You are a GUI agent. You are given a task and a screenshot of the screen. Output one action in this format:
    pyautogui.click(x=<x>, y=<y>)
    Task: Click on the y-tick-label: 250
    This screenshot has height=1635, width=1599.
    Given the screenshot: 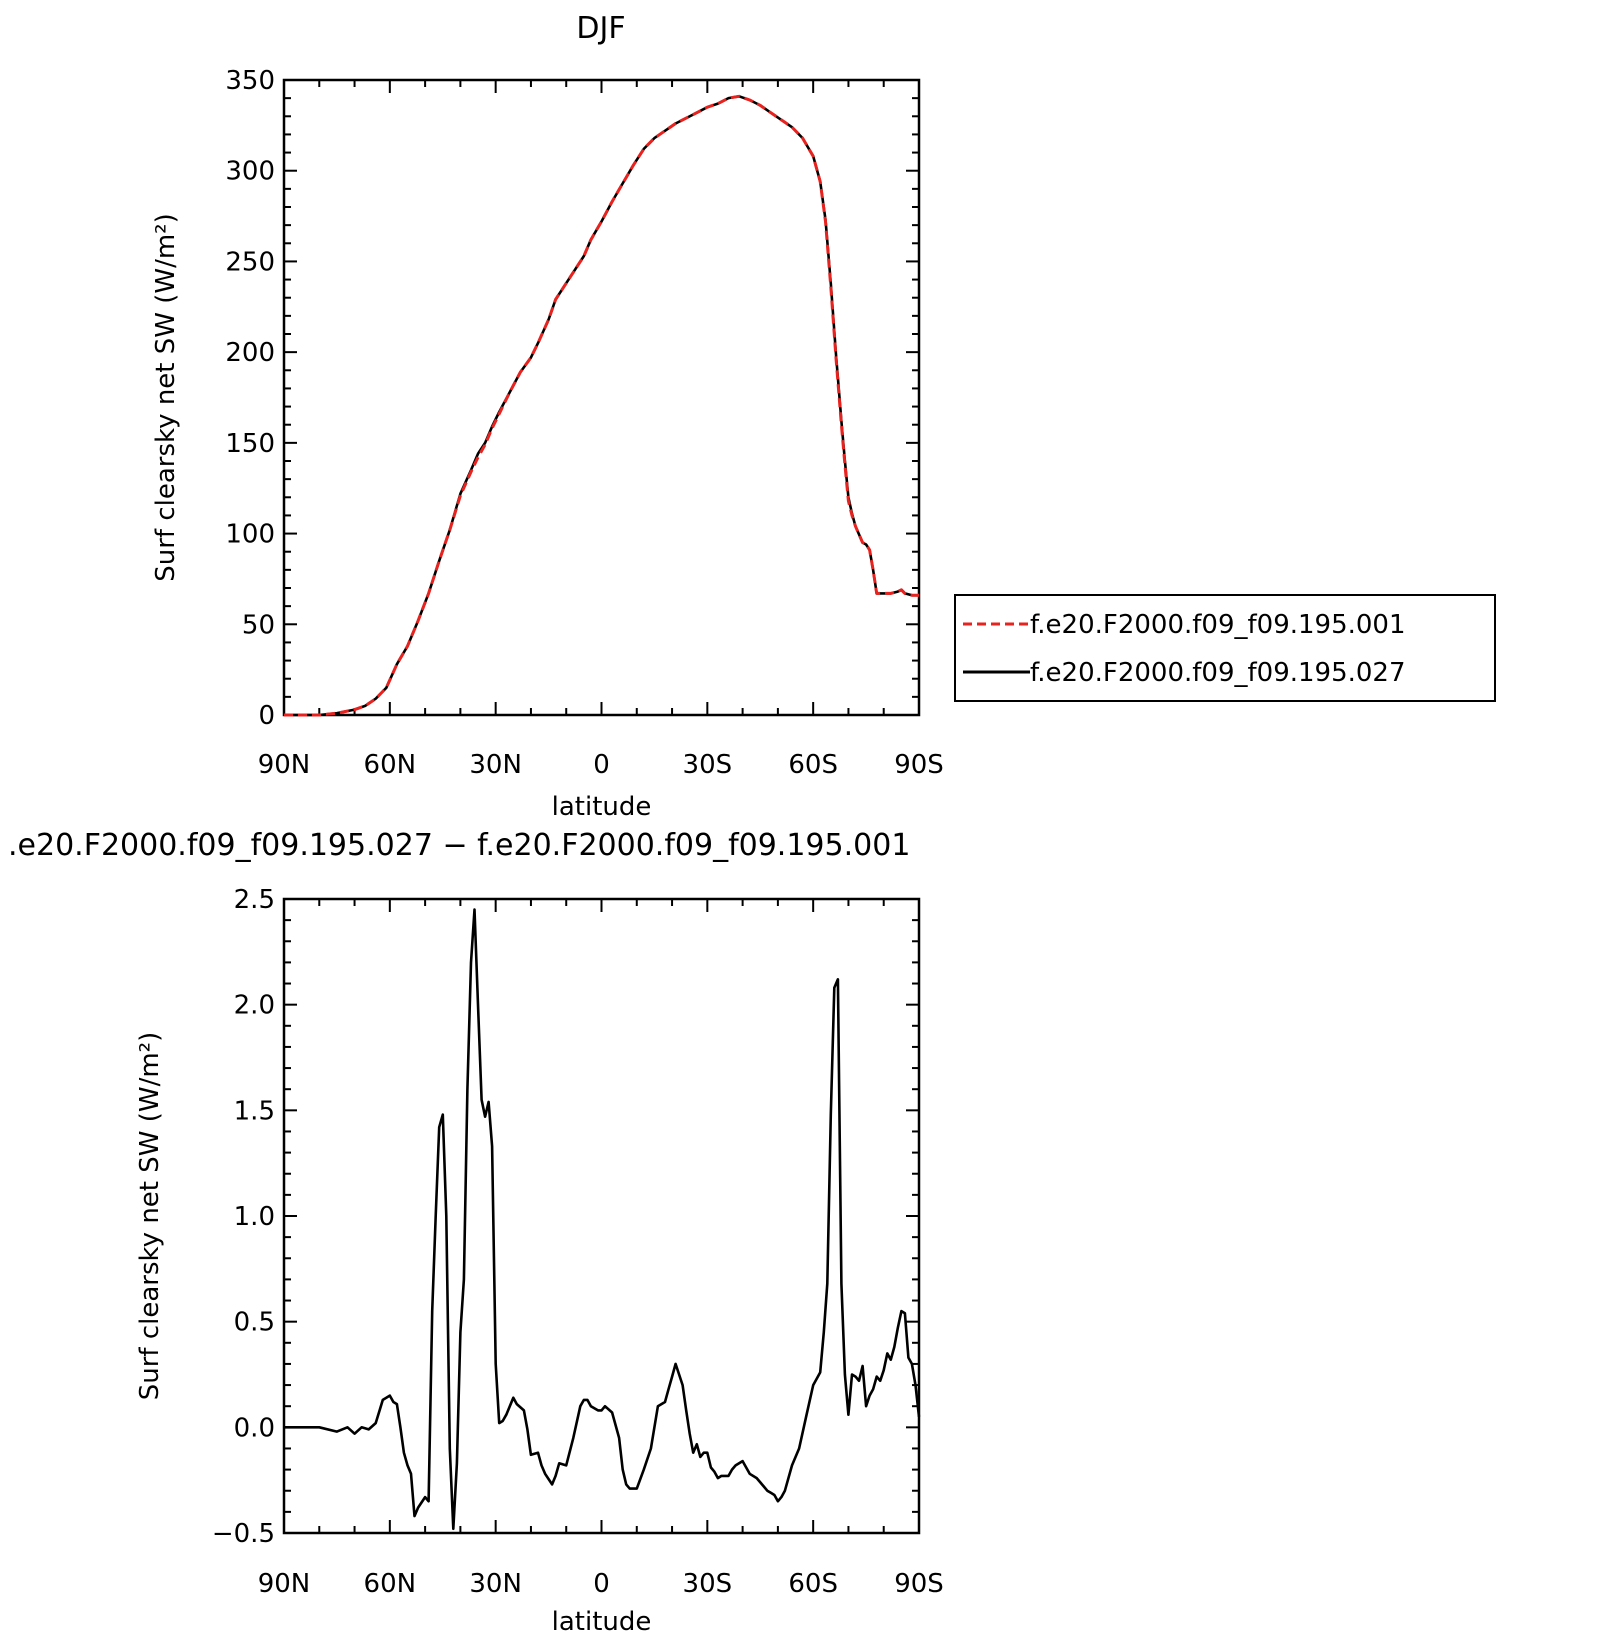 What is the action you would take?
    pyautogui.click(x=250, y=262)
    